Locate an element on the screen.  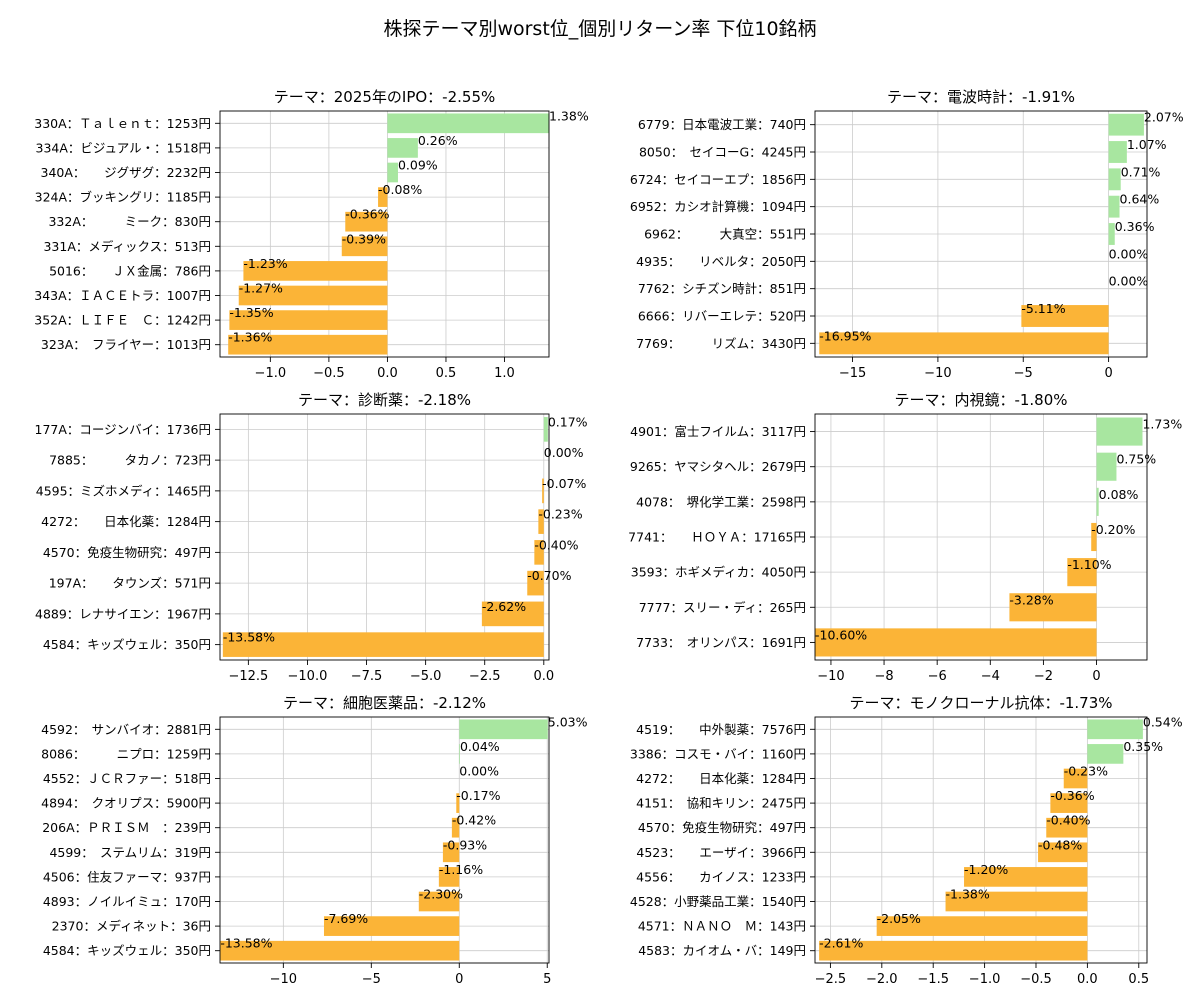
category-label: 4552：ＪＣＲファー：518円 is located at coordinates (127, 778).